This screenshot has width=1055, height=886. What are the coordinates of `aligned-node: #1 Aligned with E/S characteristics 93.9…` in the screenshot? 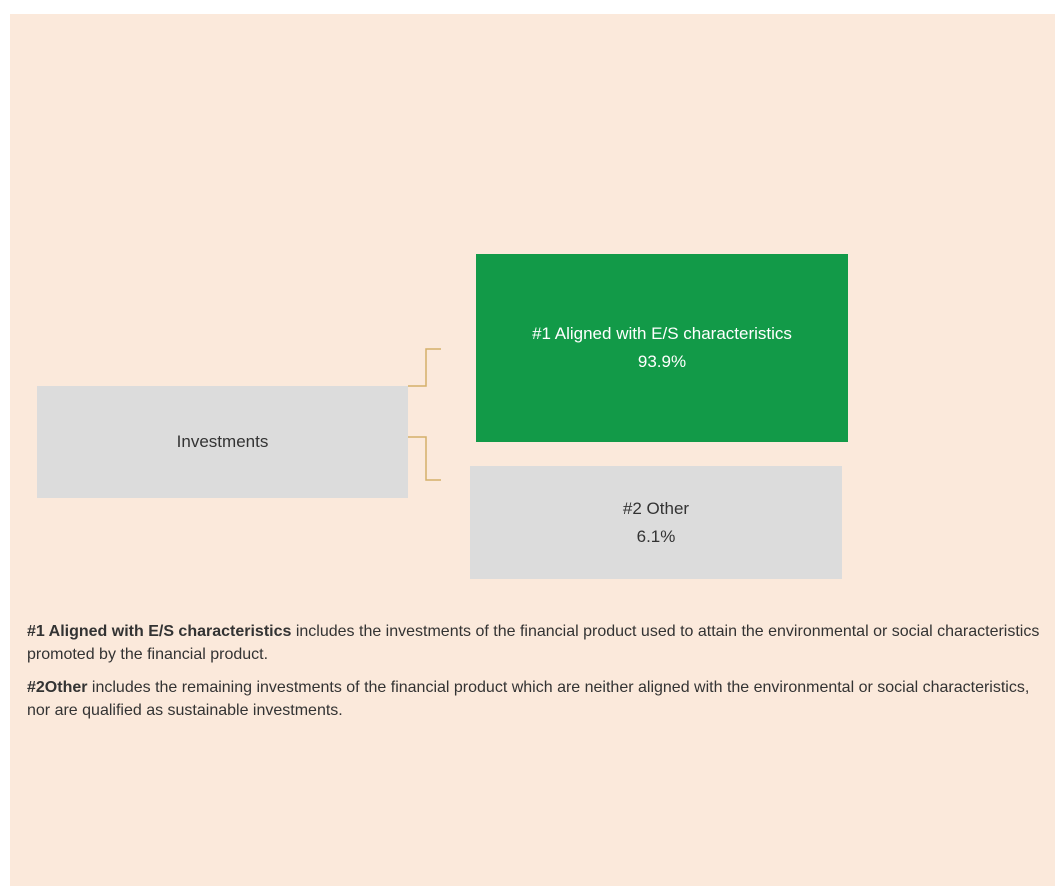 It's located at (662, 348).